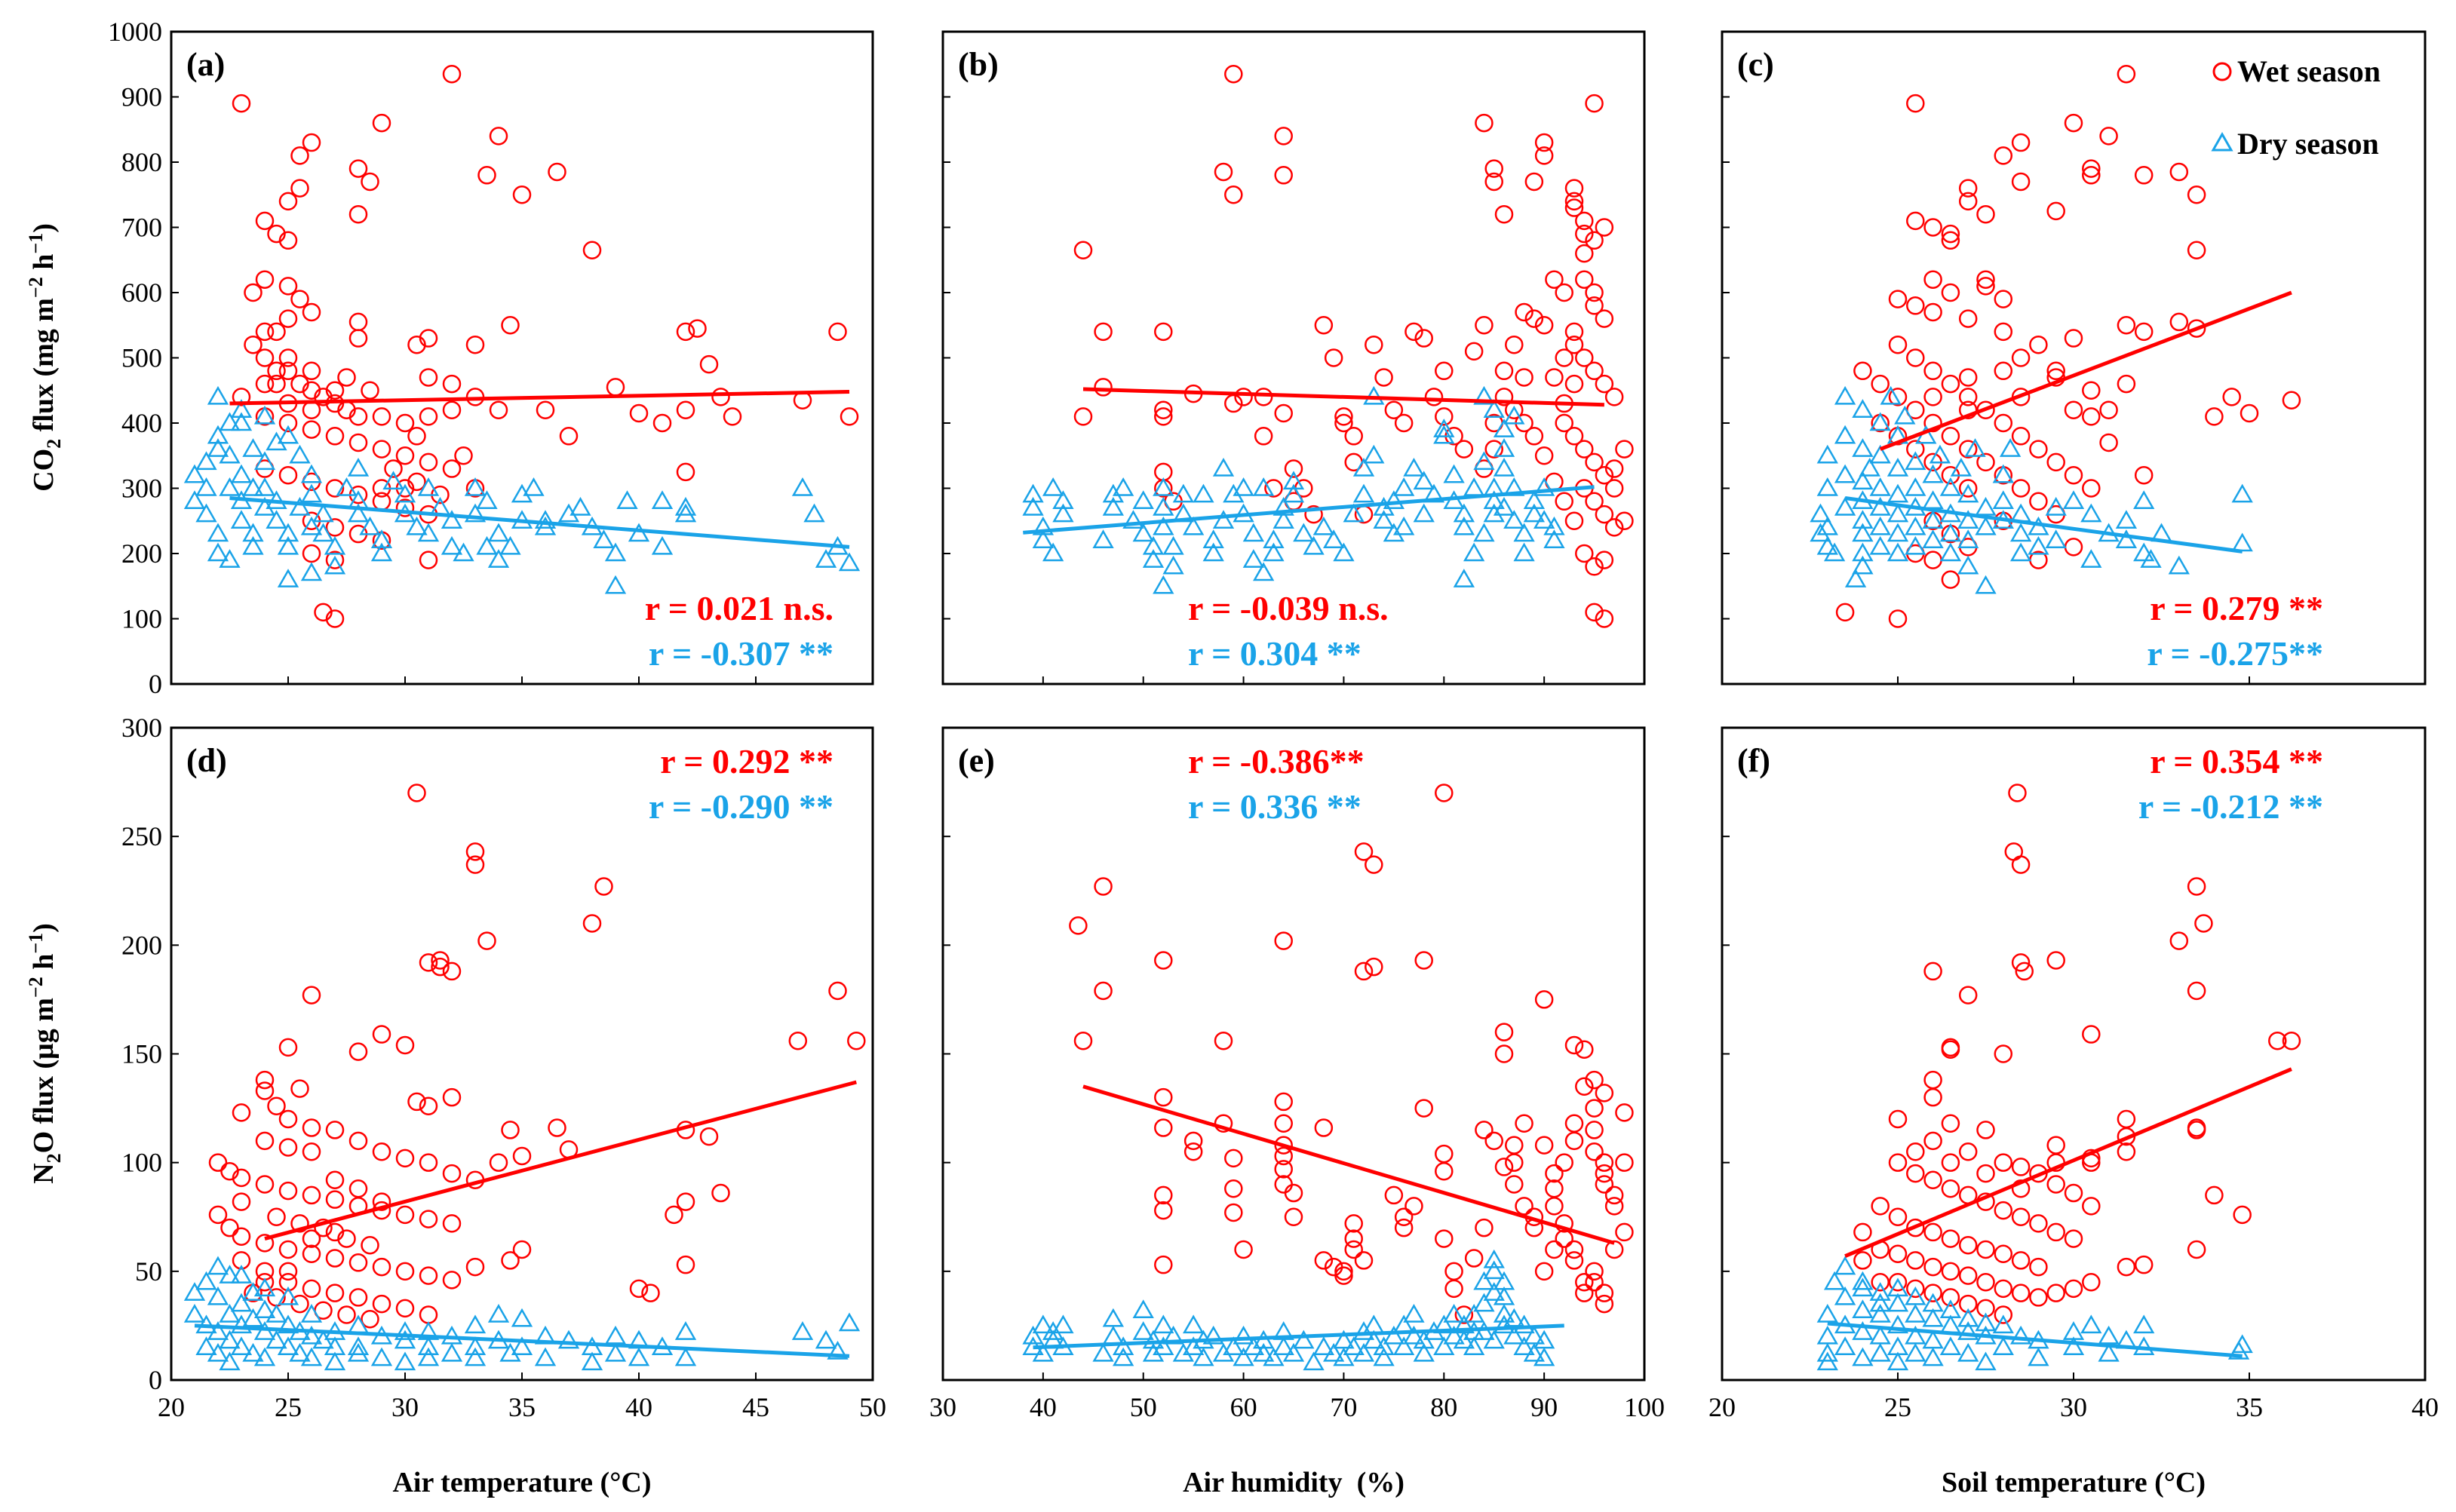 The width and height of the screenshot is (2456, 1512). I want to click on r-value-dry: r = 0.336 **, so click(1275, 806).